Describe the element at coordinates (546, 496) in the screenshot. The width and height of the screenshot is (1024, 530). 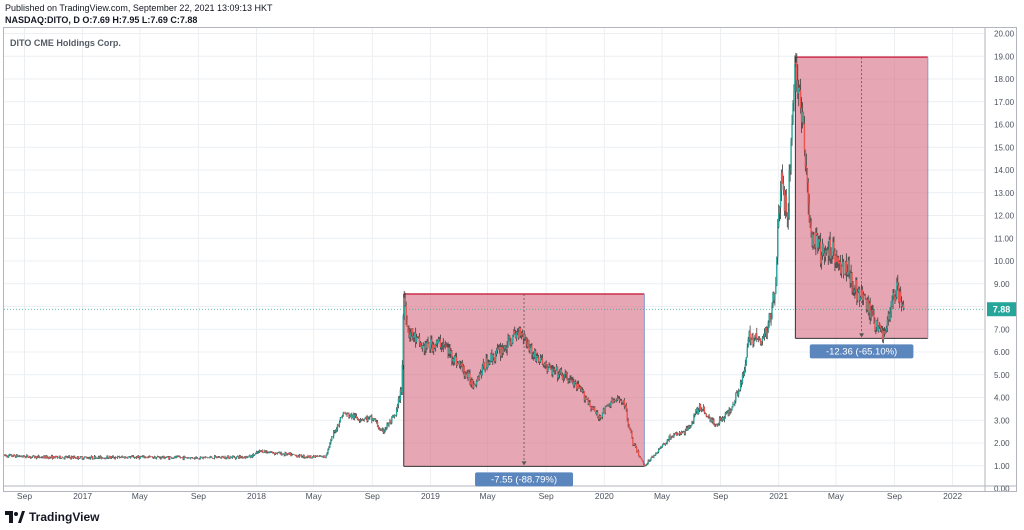
I see `x-tick-label: Sep` at that location.